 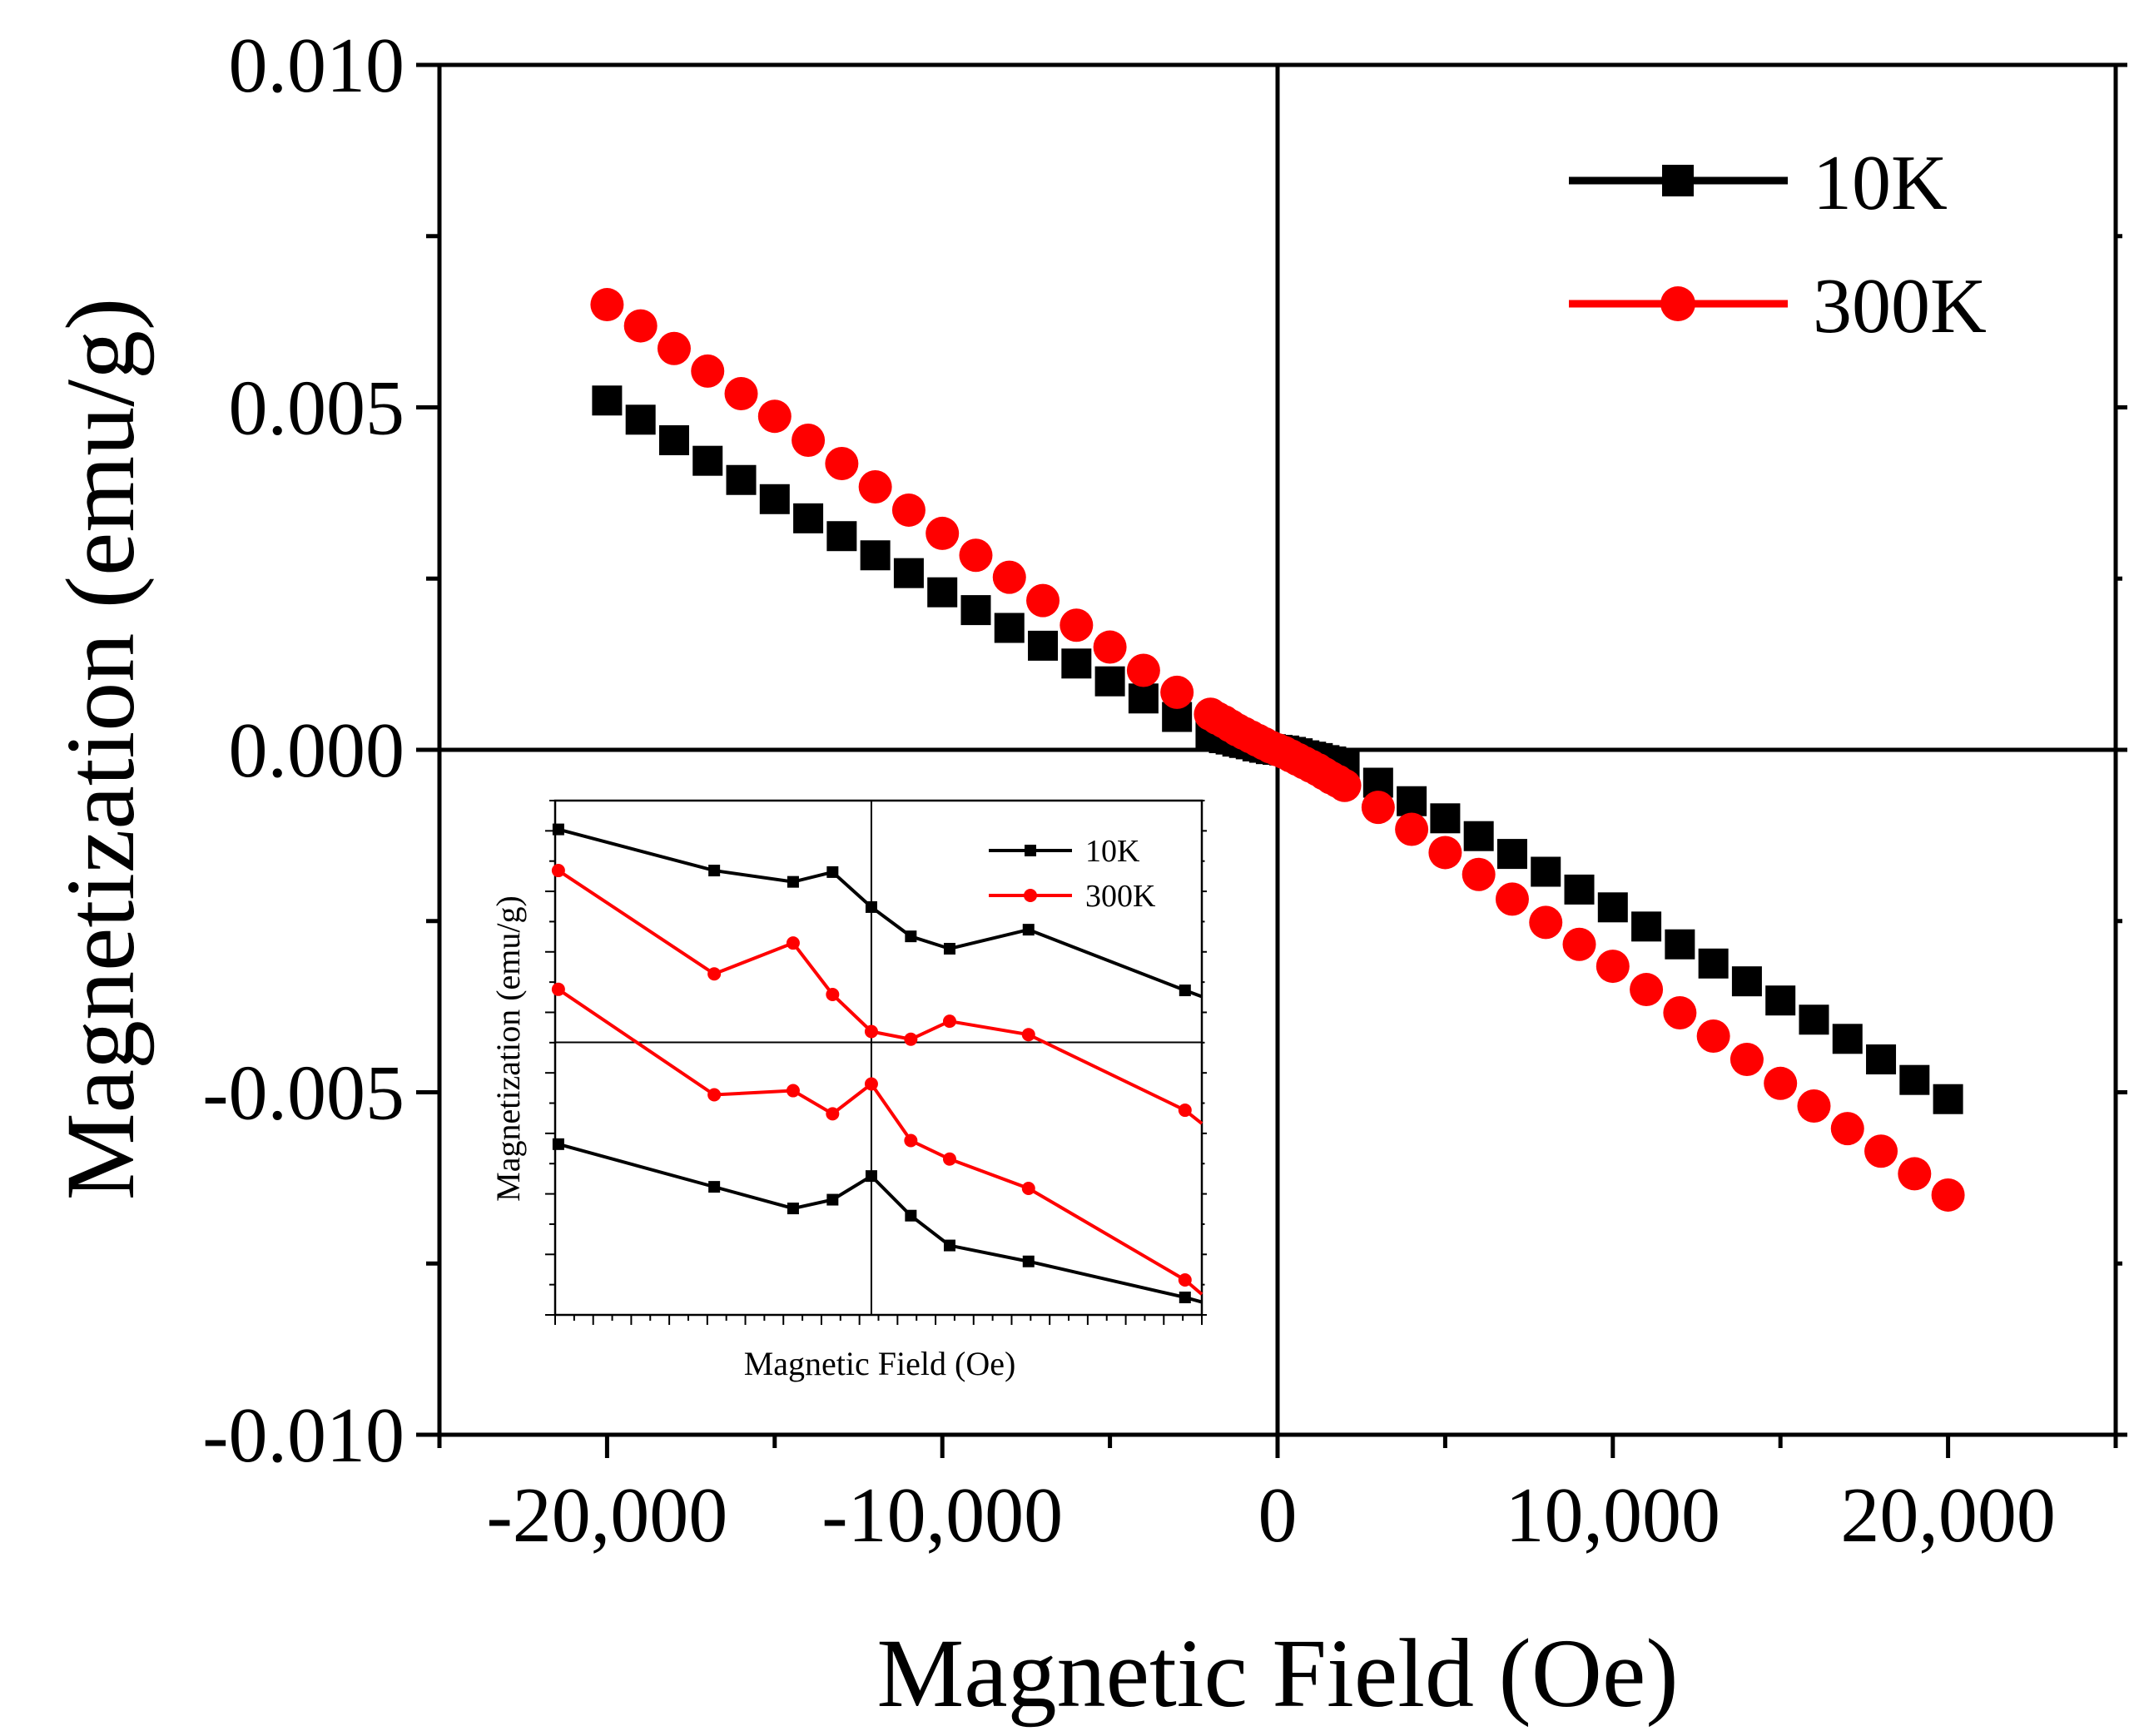 I want to click on y-tick-label: 0.010, so click(x=317, y=65).